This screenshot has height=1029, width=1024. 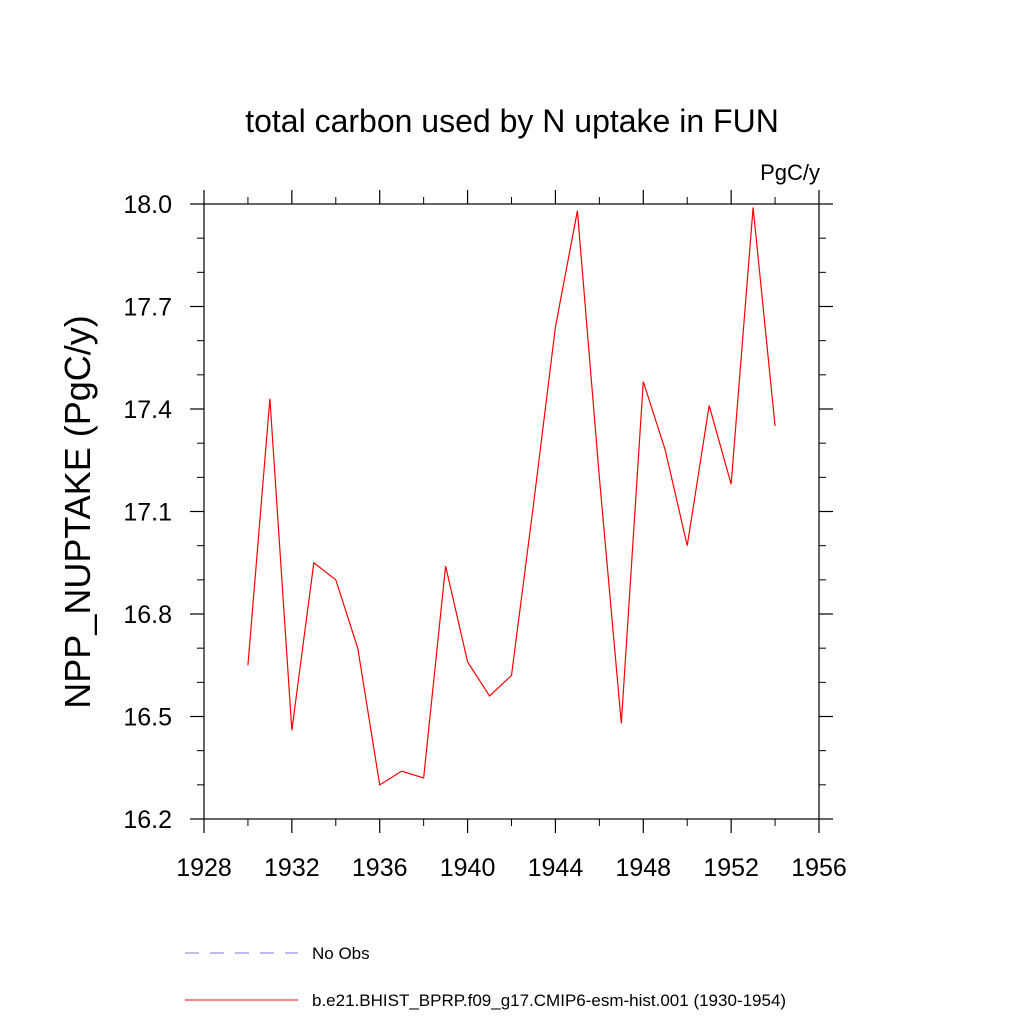 I want to click on units-label: PgC/y, so click(x=790, y=172).